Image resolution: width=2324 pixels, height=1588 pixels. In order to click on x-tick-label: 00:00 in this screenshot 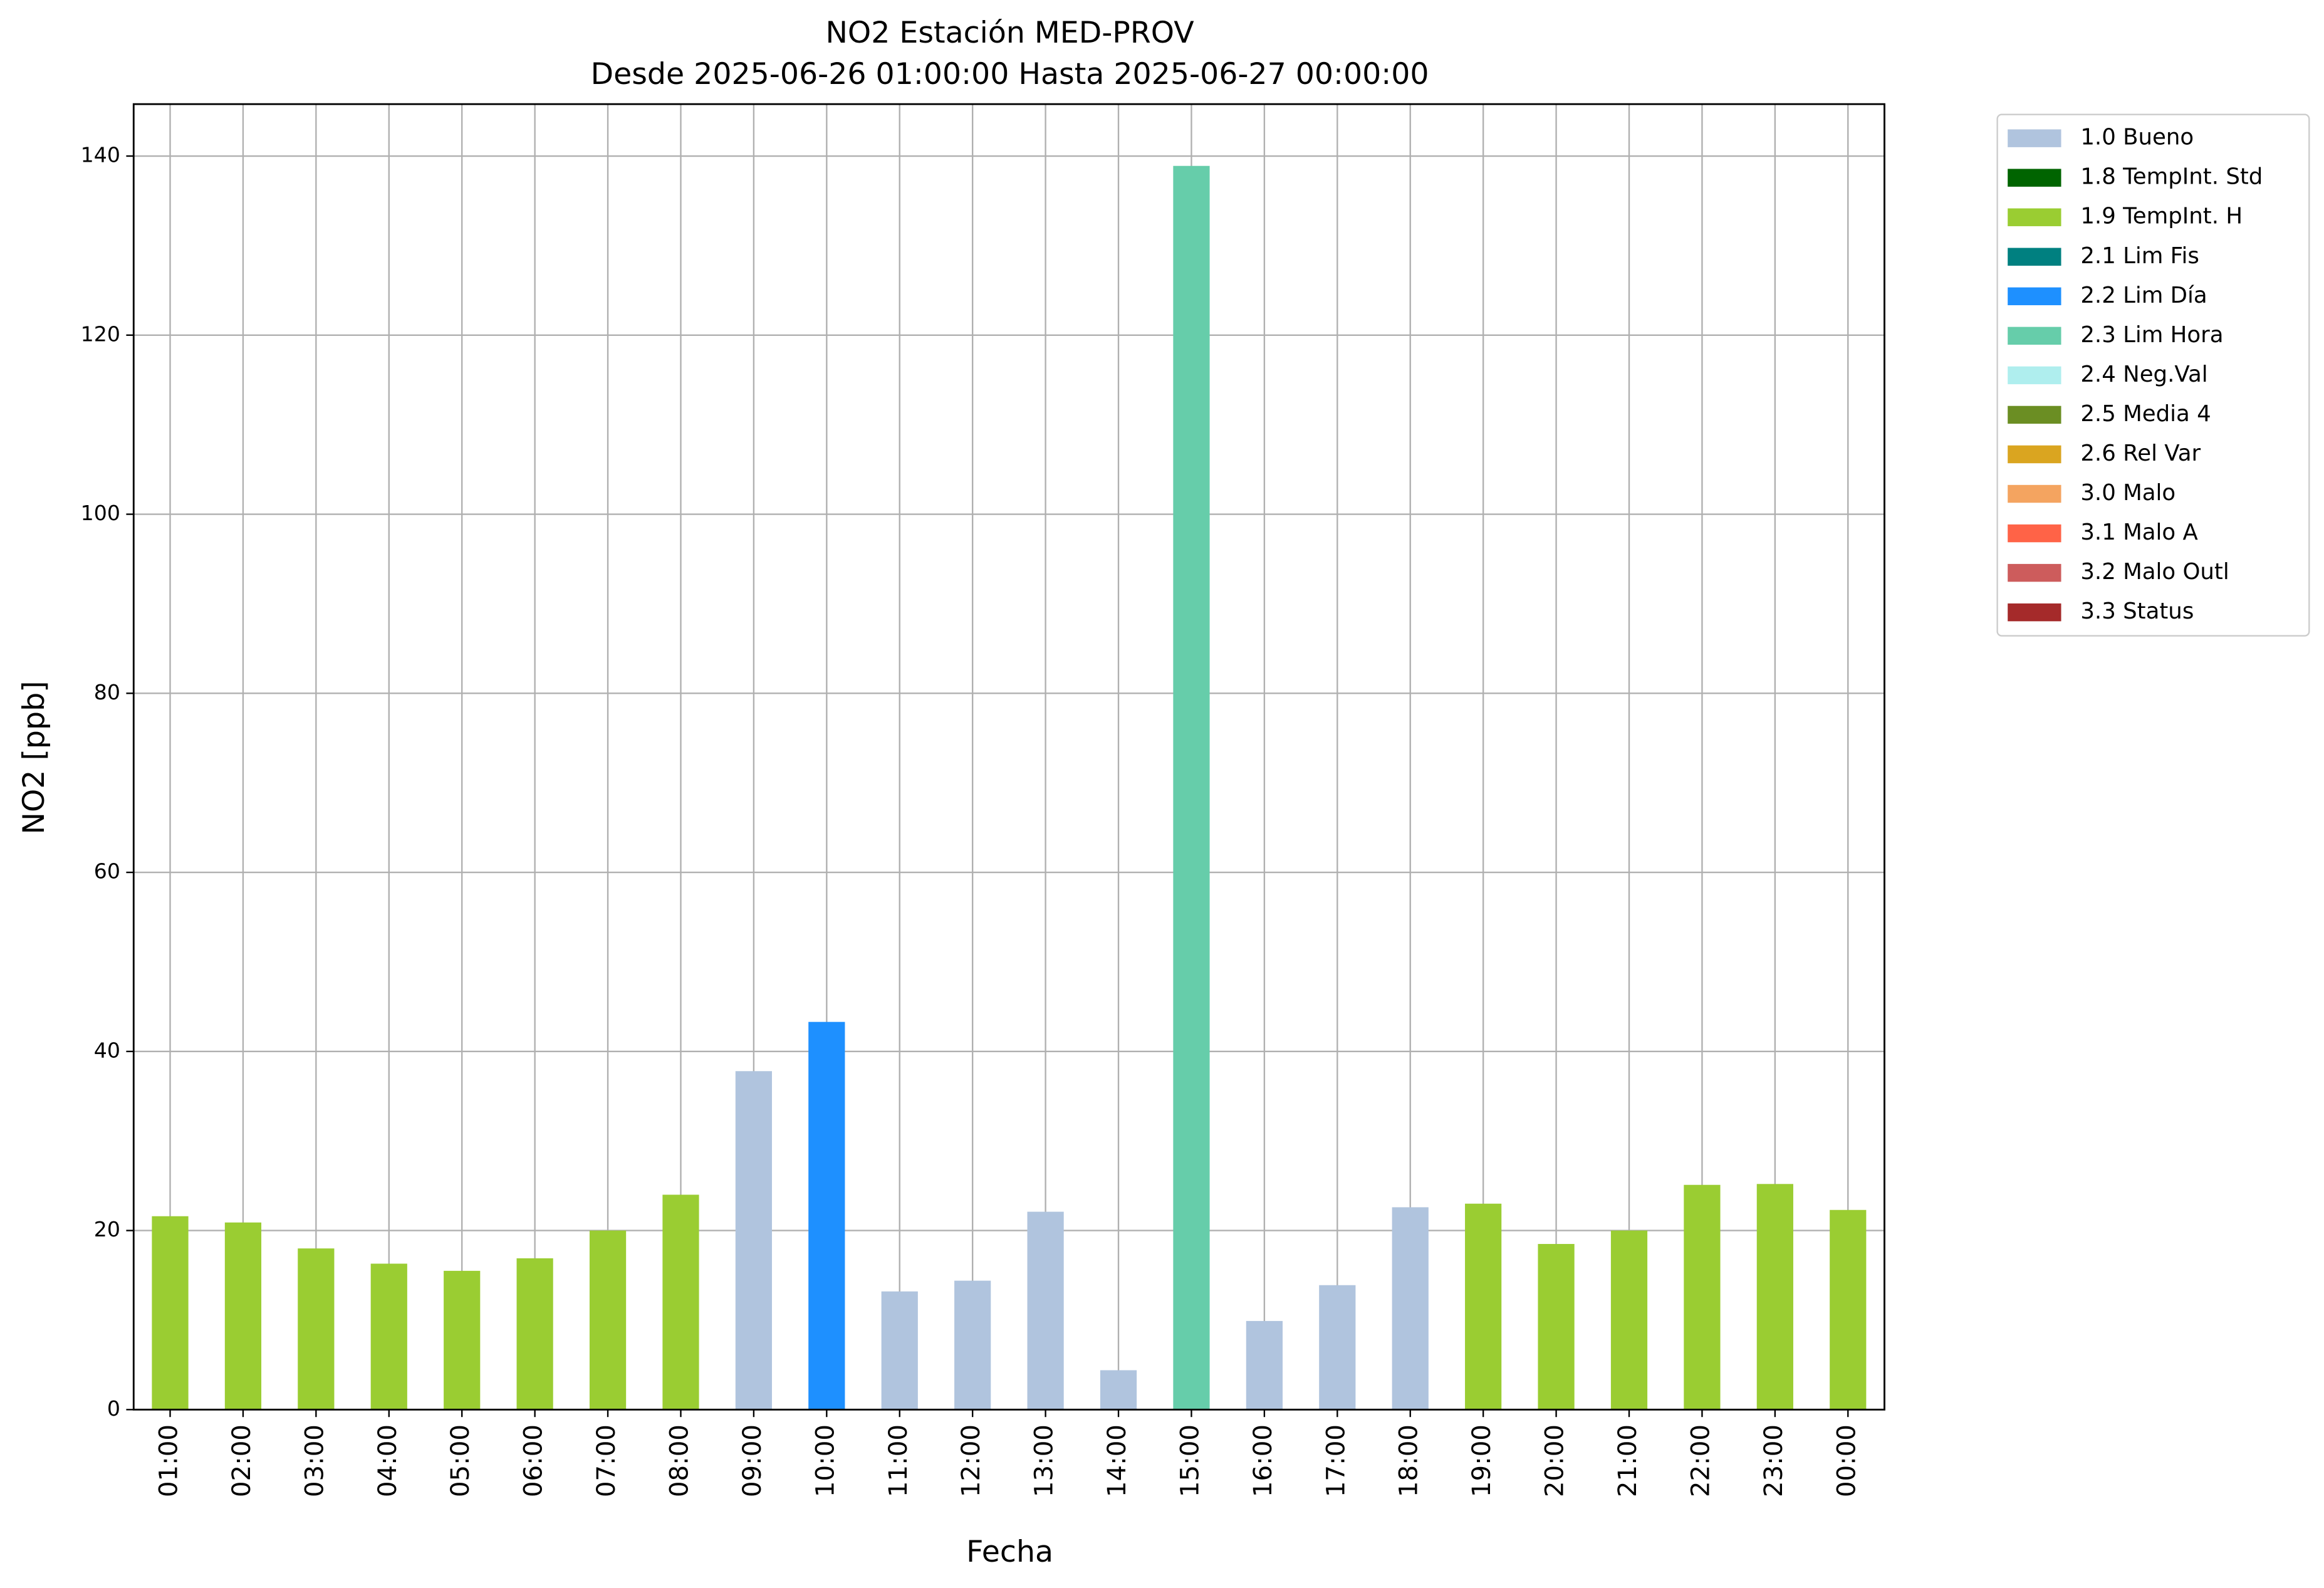, I will do `click(1846, 1461)`.